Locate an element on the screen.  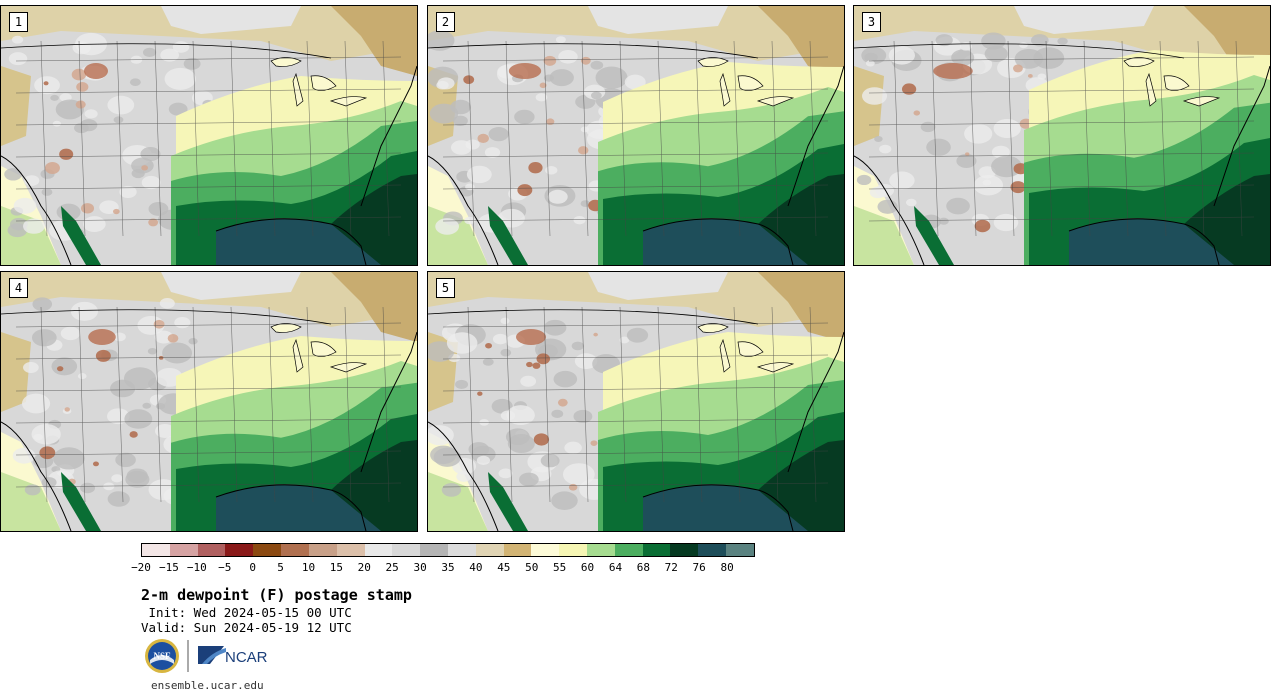
colorbar-tick-label: 76 is located at coordinates (699, 567).